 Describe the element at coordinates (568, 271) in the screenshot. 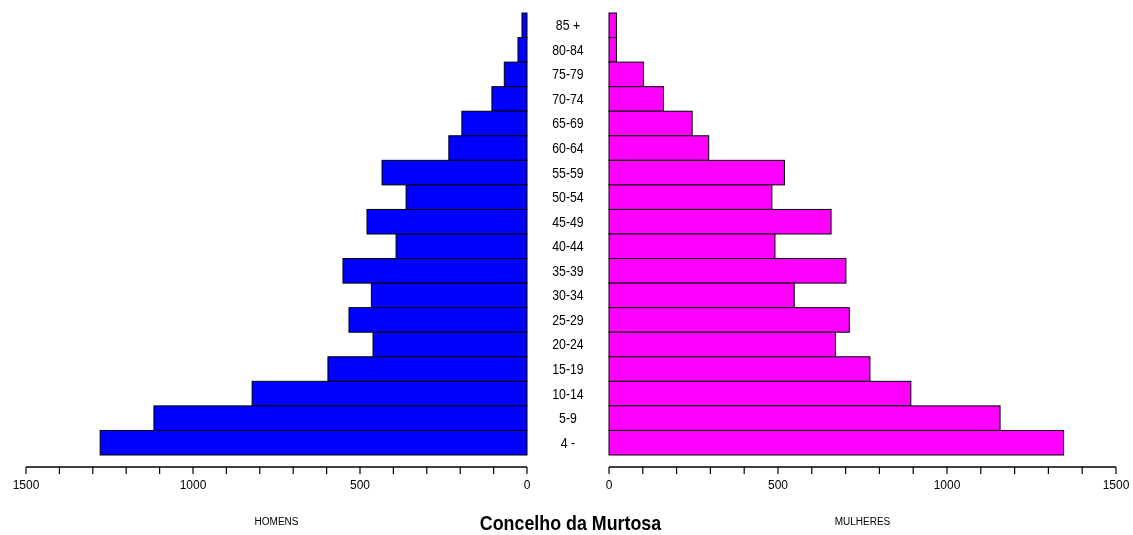

I see `y-tick-label: 35-39` at that location.